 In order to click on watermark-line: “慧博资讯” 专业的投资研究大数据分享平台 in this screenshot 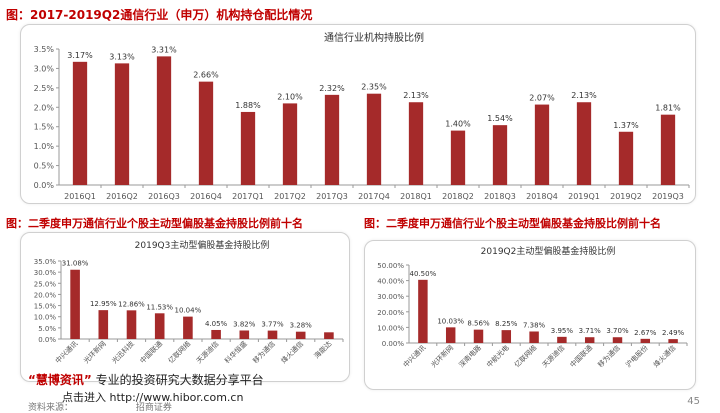, I will do `click(146, 379)`.